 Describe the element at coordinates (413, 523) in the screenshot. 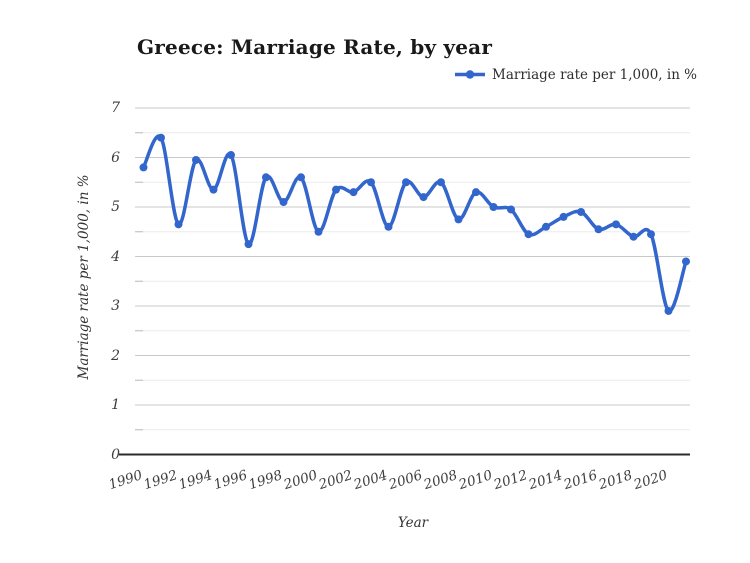

I see `x-axis-title: Year` at that location.